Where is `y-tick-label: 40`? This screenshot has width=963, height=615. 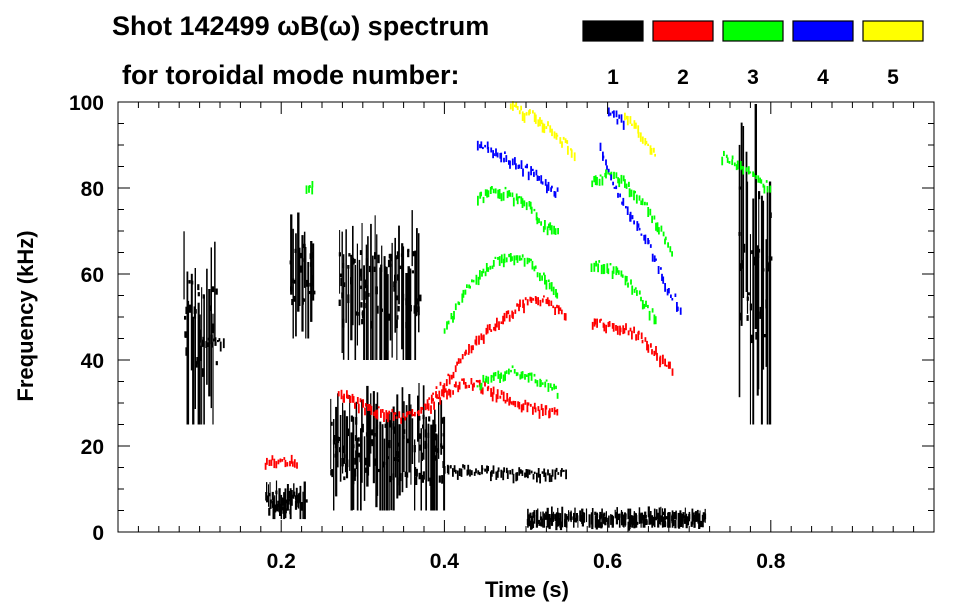 y-tick-label: 40 is located at coordinates (92, 361).